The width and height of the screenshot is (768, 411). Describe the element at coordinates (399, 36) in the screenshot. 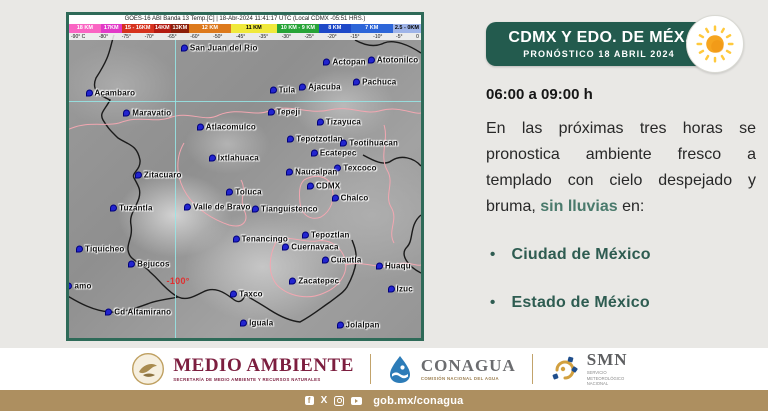

I see `temperature-tick: -5°` at that location.